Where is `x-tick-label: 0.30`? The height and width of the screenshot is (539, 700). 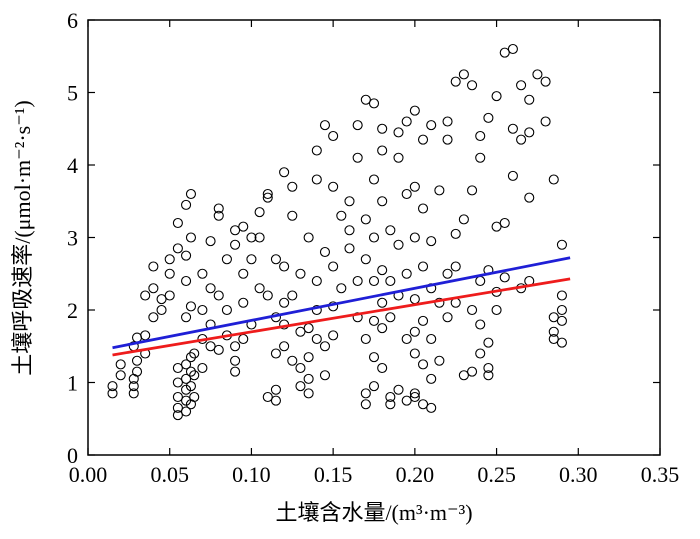
x-tick-label: 0.30 is located at coordinates (578, 474).